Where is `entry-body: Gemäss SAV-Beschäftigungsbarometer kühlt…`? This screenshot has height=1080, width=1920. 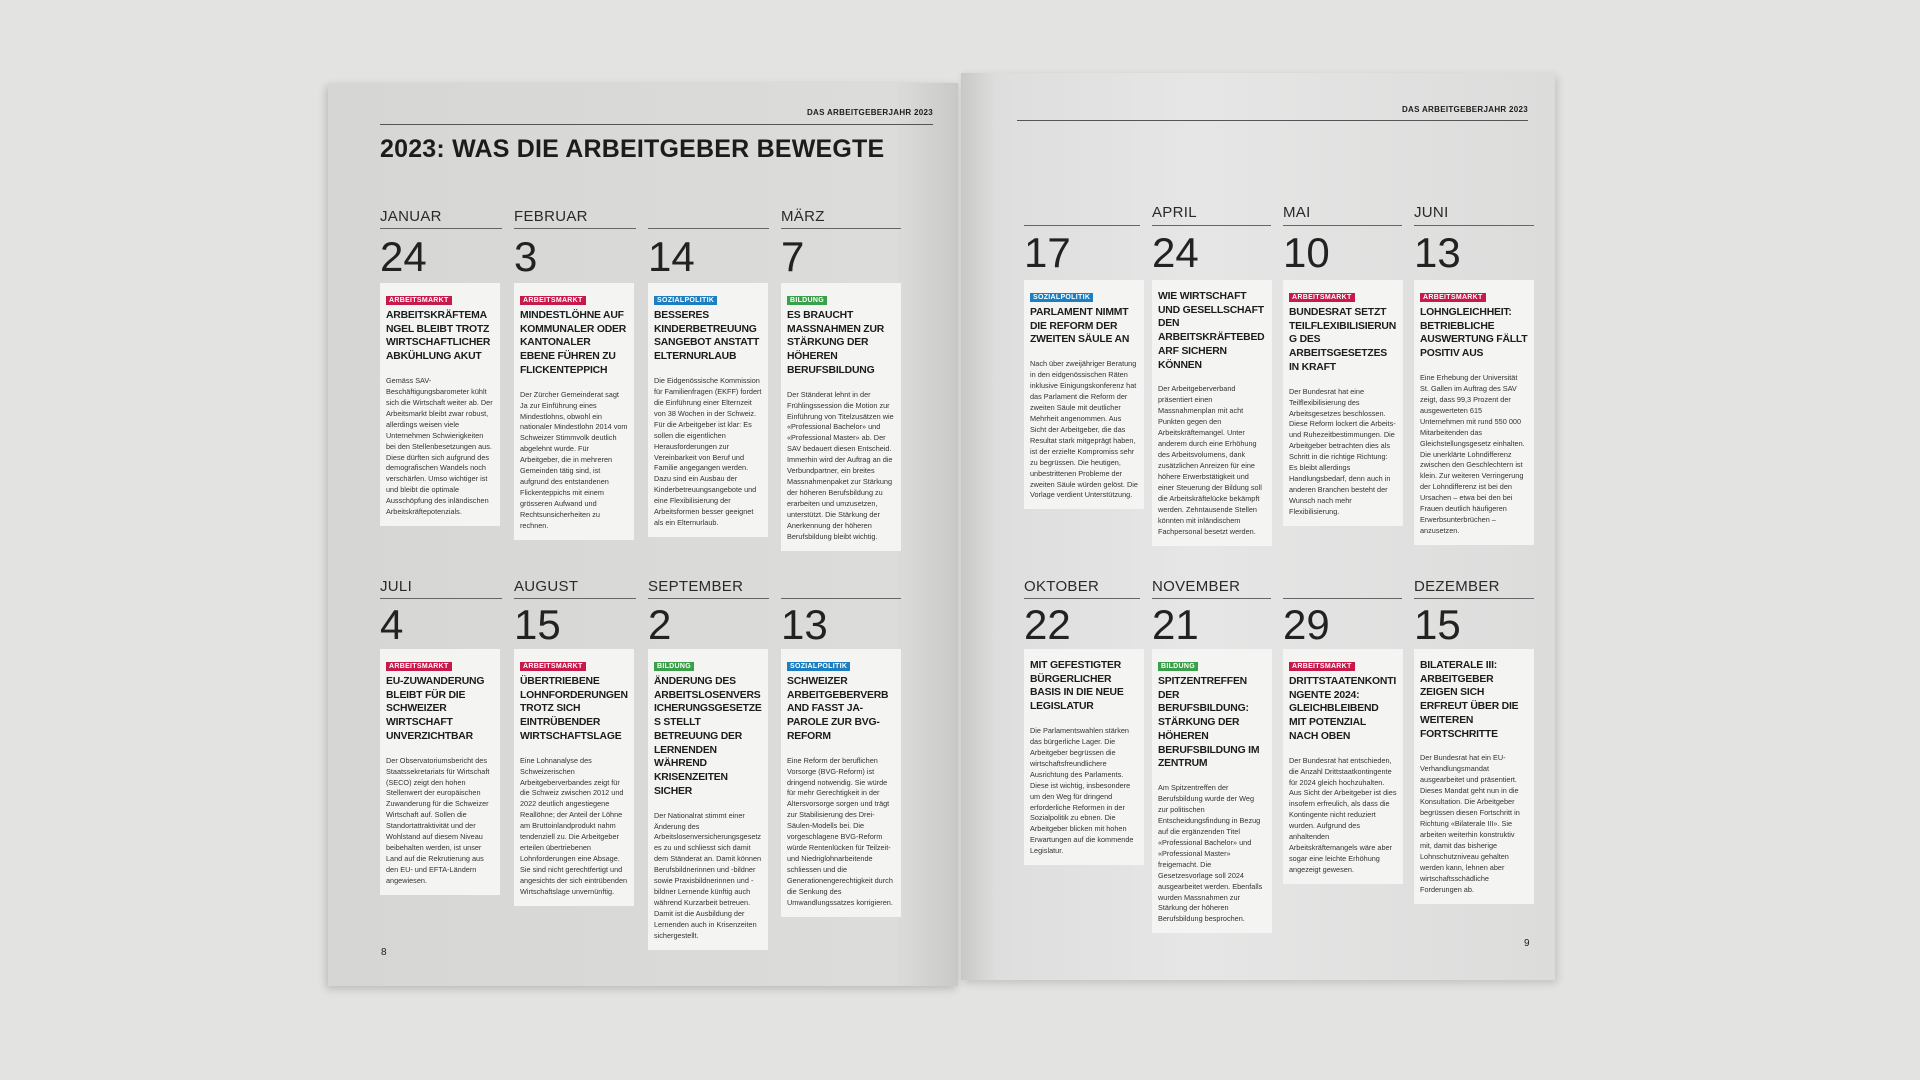 entry-body: Gemäss SAV-Beschäftigungsbarometer kühlt… is located at coordinates (439, 446).